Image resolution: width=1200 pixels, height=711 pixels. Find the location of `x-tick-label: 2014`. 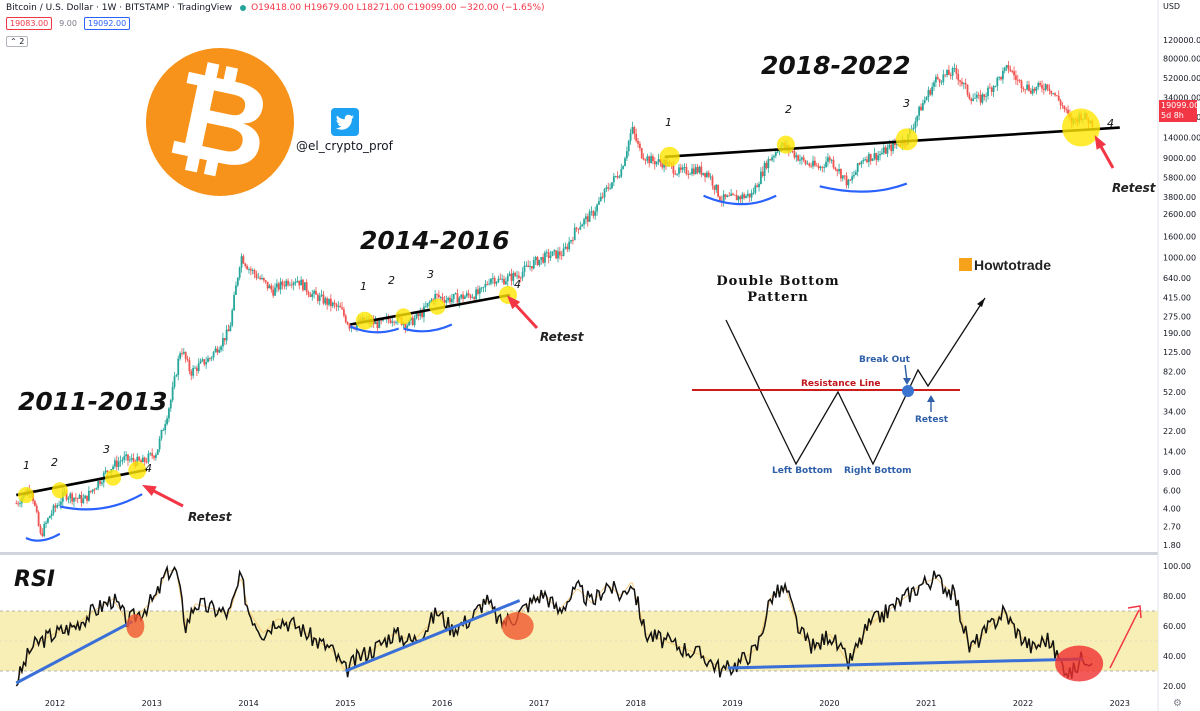

x-tick-label: 2014 is located at coordinates (248, 703).